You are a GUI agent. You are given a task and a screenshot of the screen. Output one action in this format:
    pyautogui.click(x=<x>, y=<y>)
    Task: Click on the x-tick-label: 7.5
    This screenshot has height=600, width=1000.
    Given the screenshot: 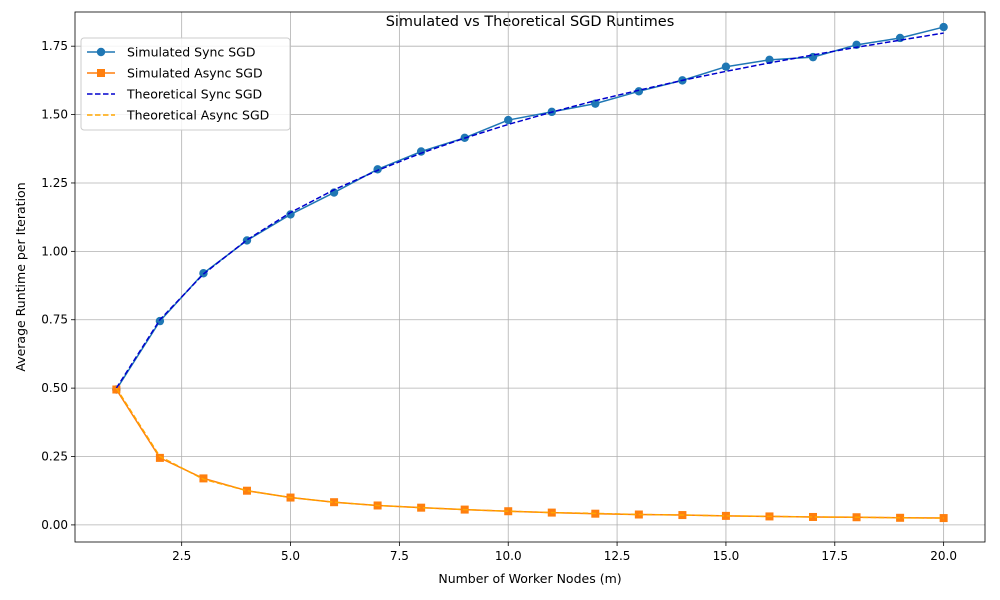 What is the action you would take?
    pyautogui.click(x=399, y=556)
    